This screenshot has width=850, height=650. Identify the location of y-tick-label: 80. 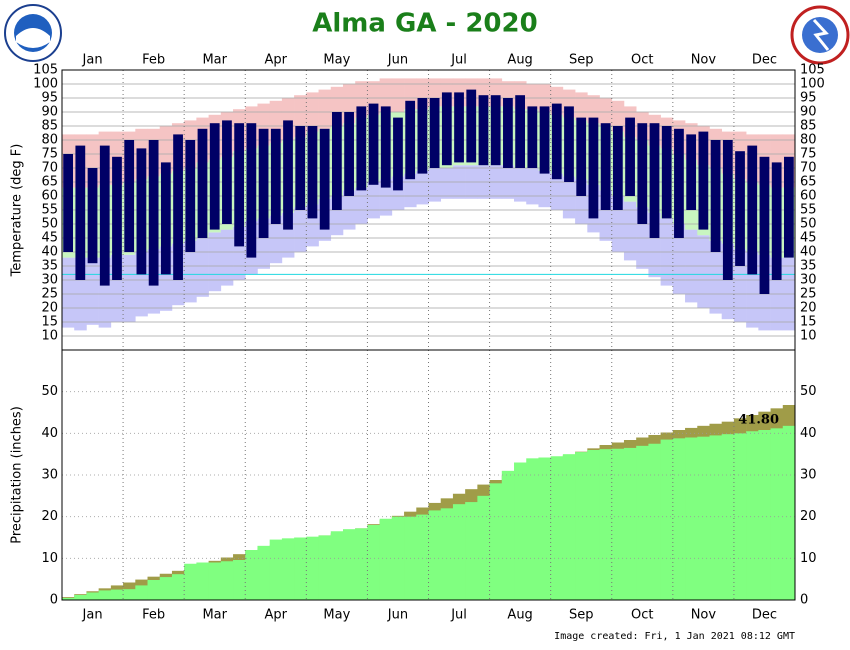
(808, 140).